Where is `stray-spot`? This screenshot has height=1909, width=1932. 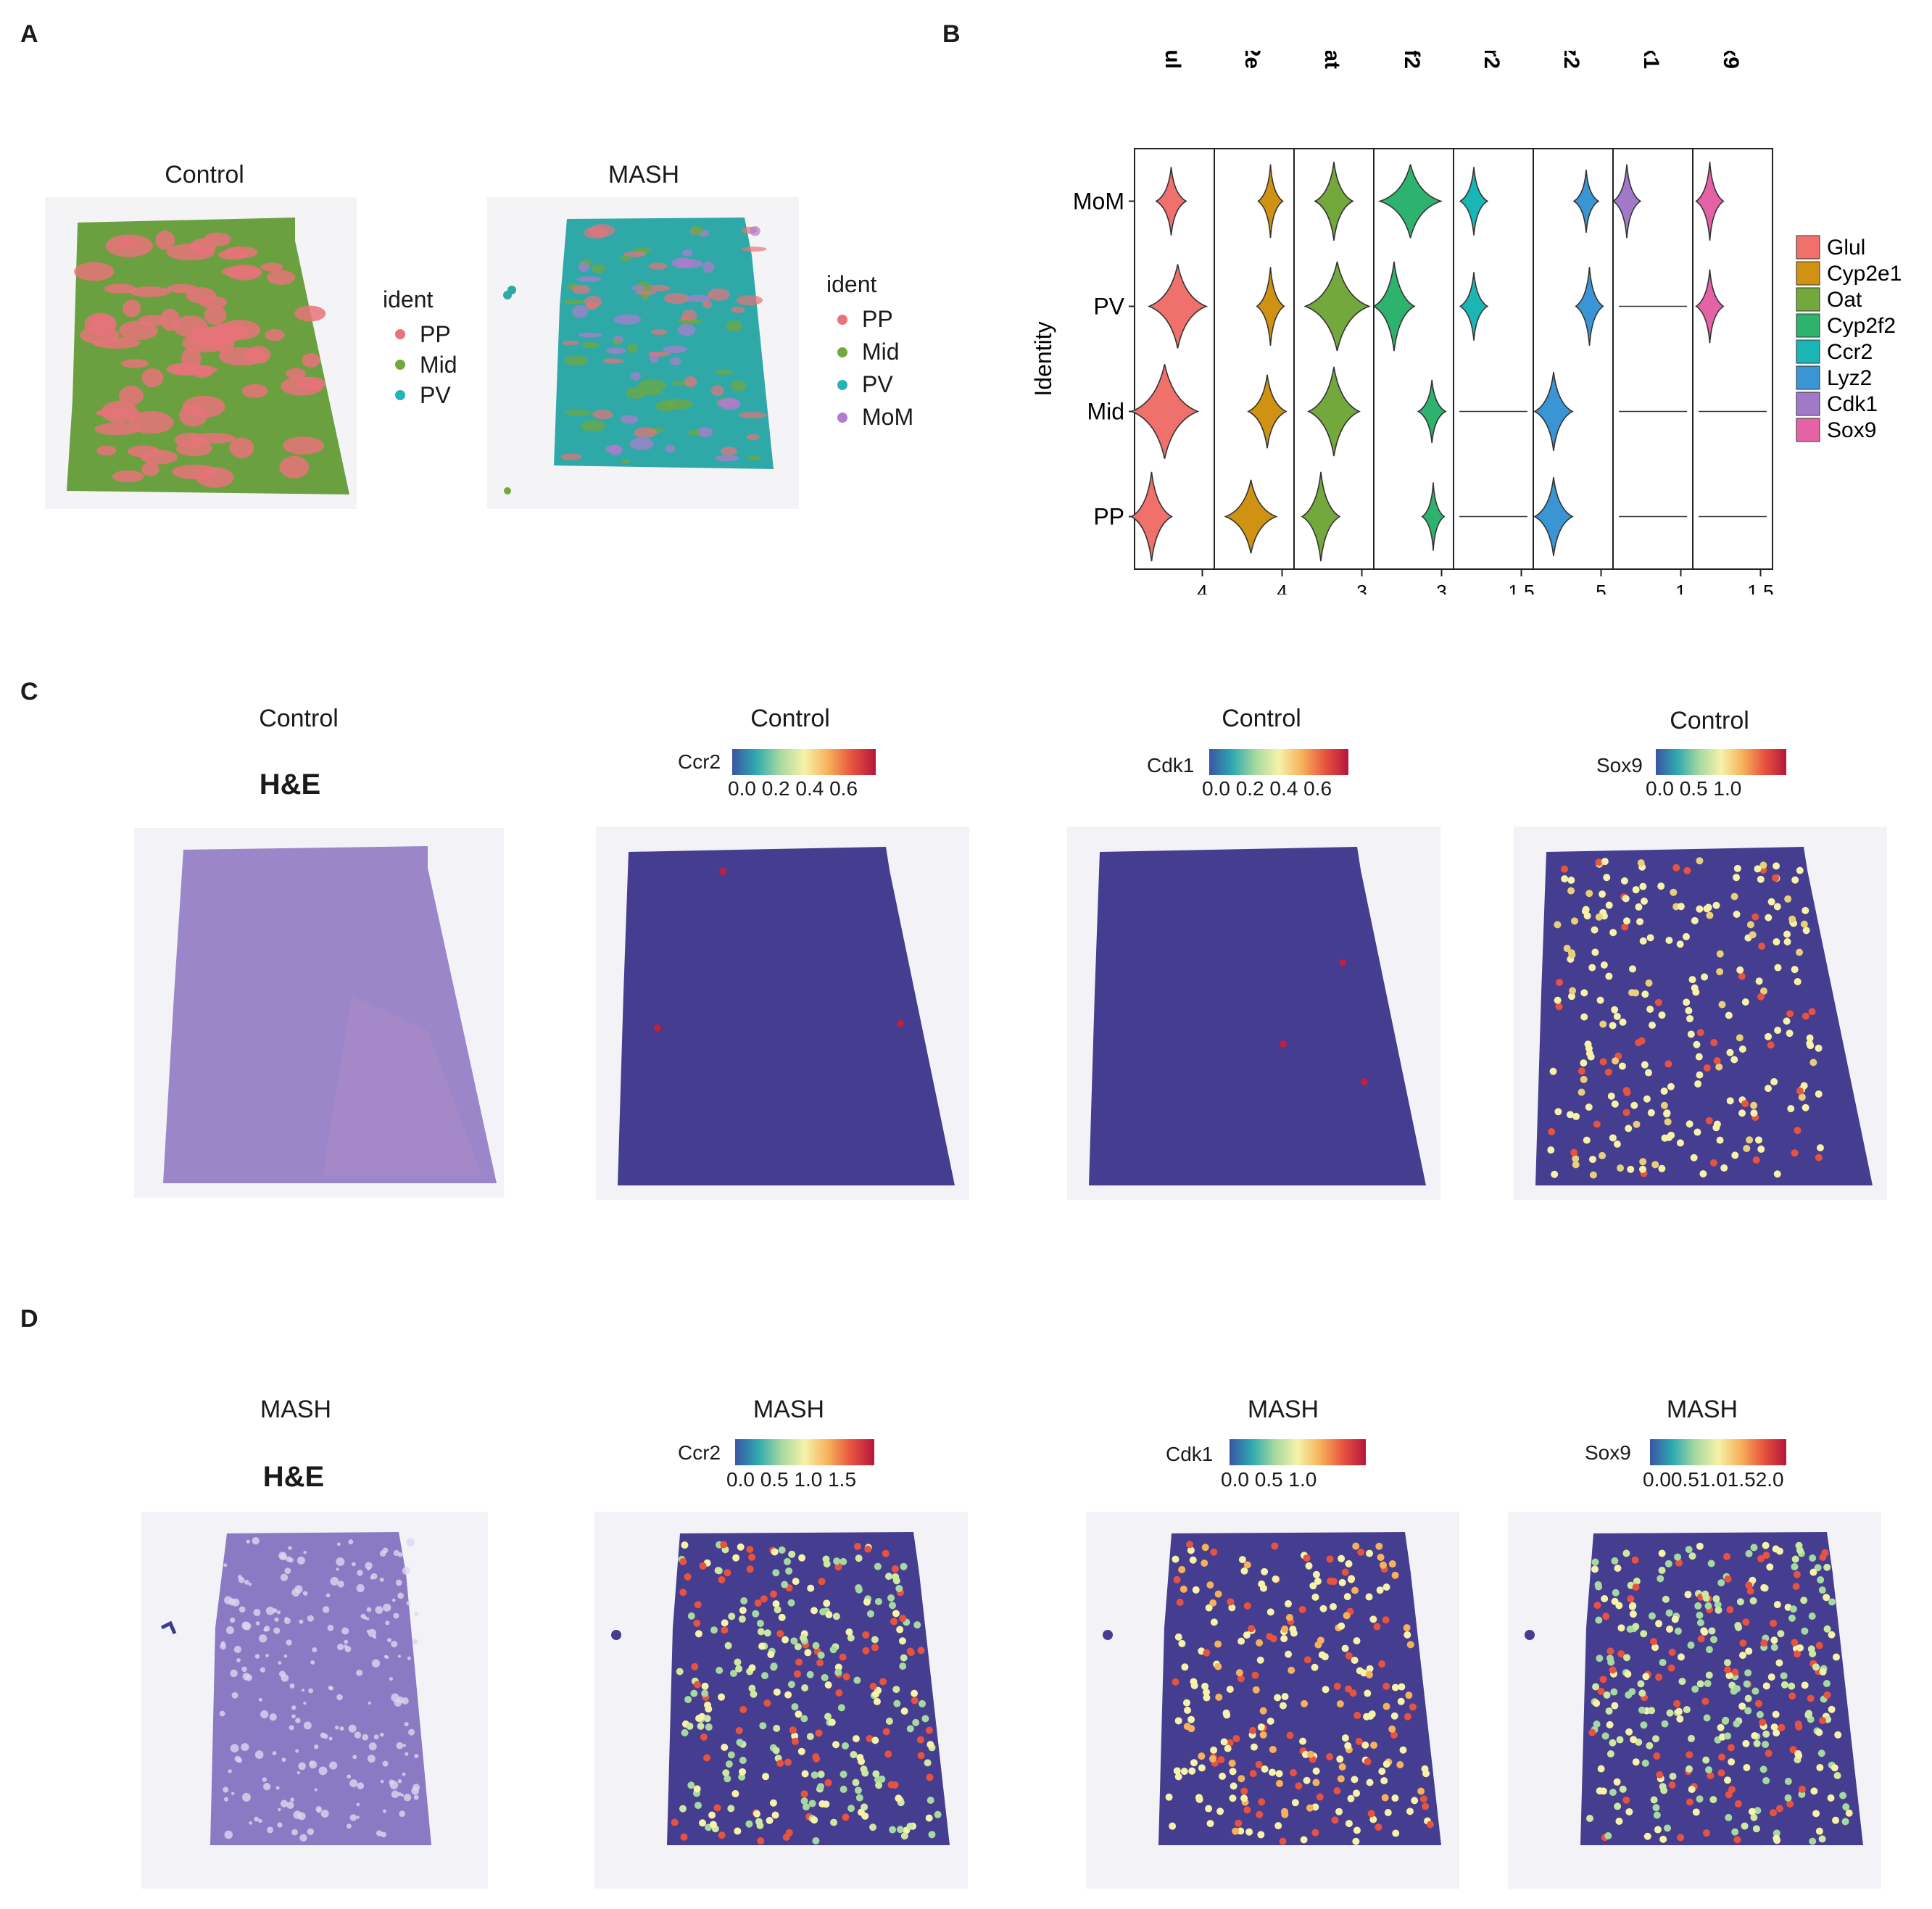
stray-spot is located at coordinates (508, 491).